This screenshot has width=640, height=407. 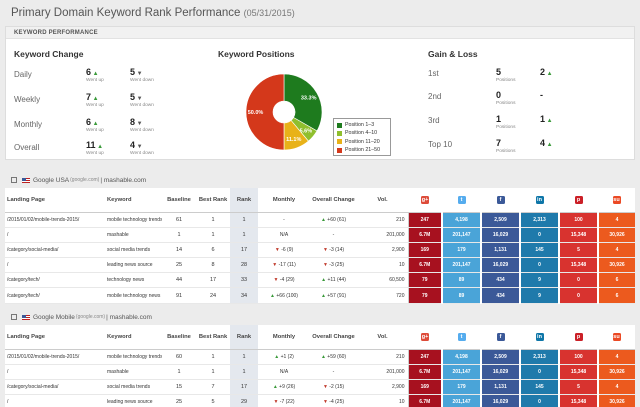 What do you see at coordinates (284, 357) in the screenshot?
I see `monthly-cell: ▲ +1 (2)` at bounding box center [284, 357].